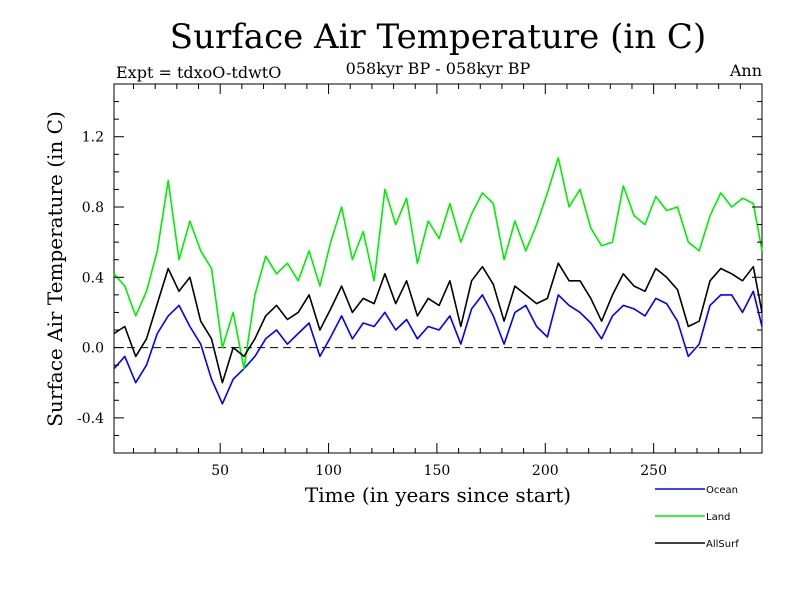 The height and width of the screenshot is (600, 800). I want to click on y-tick-label: 0.8, so click(93, 208).